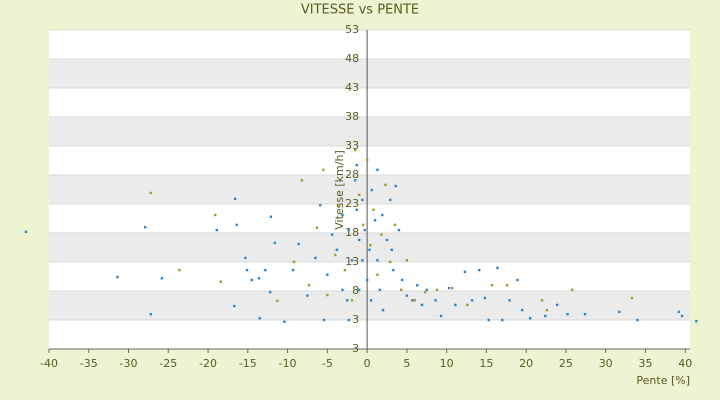 This screenshot has width=720, height=400. What do you see at coordinates (168, 363) in the screenshot?
I see `x-tick-label: -25` at bounding box center [168, 363].